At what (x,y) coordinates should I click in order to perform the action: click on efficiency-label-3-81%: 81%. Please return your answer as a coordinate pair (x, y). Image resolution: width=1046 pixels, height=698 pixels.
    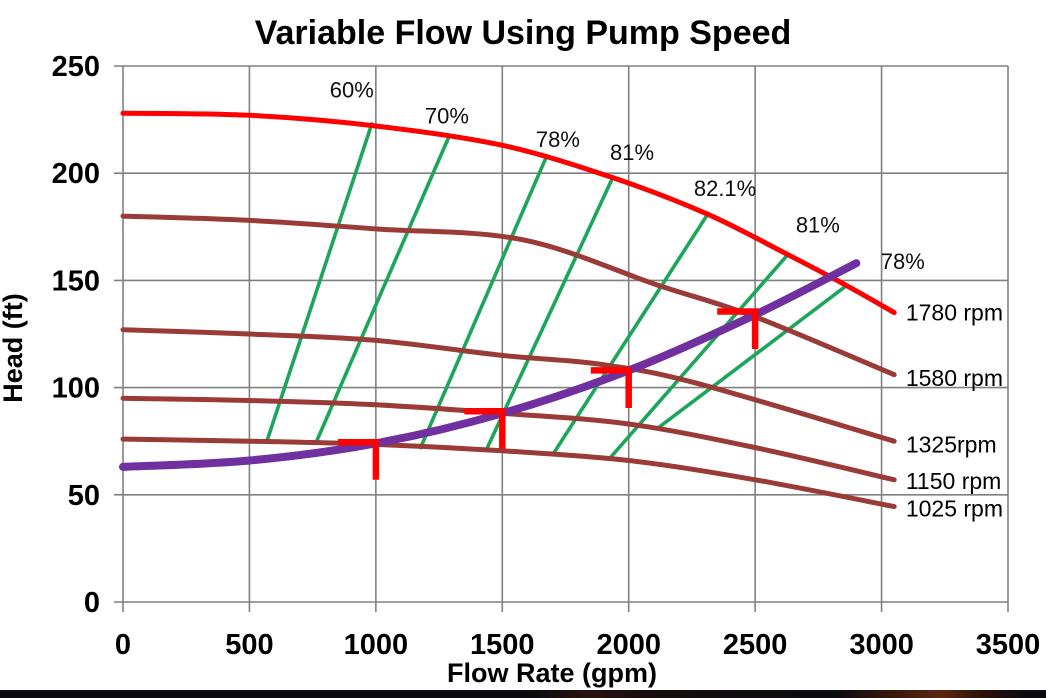
    Looking at the image, I should click on (632, 152).